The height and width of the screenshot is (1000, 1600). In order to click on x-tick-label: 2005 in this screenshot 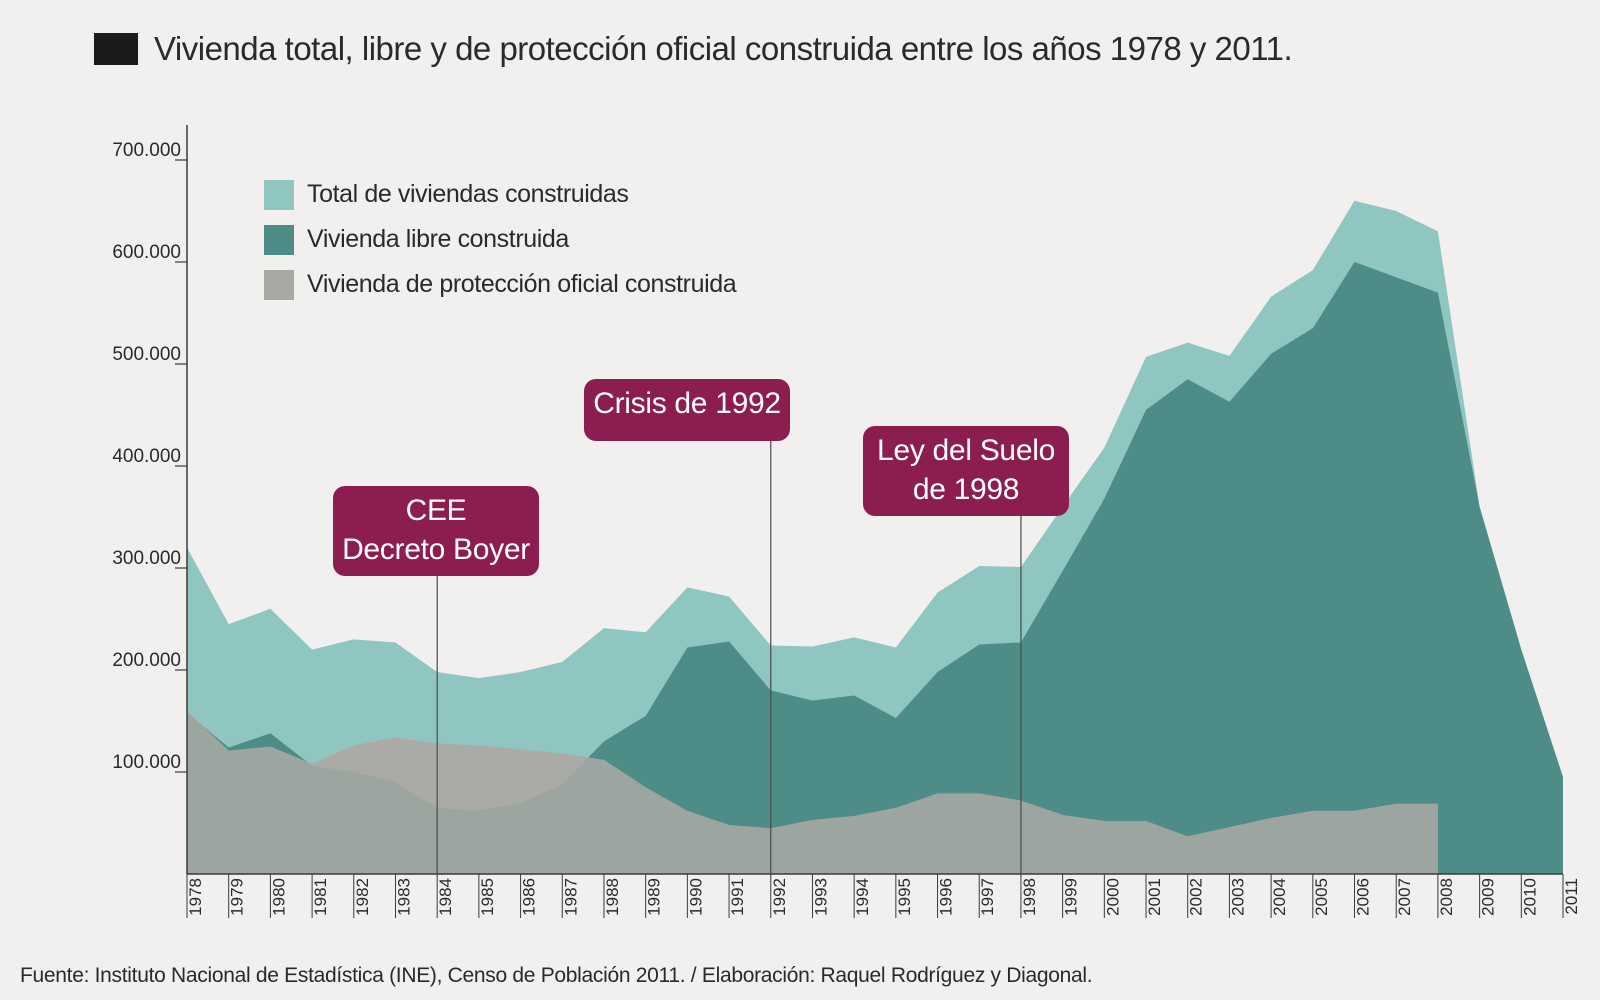, I will do `click(1321, 897)`.